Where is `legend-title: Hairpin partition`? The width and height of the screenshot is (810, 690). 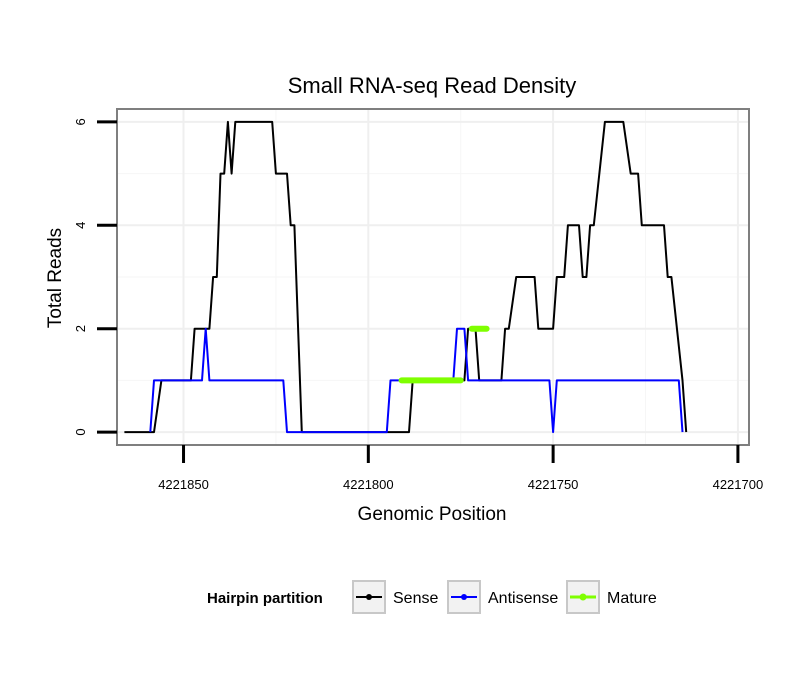 legend-title: Hairpin partition is located at coordinates (265, 598).